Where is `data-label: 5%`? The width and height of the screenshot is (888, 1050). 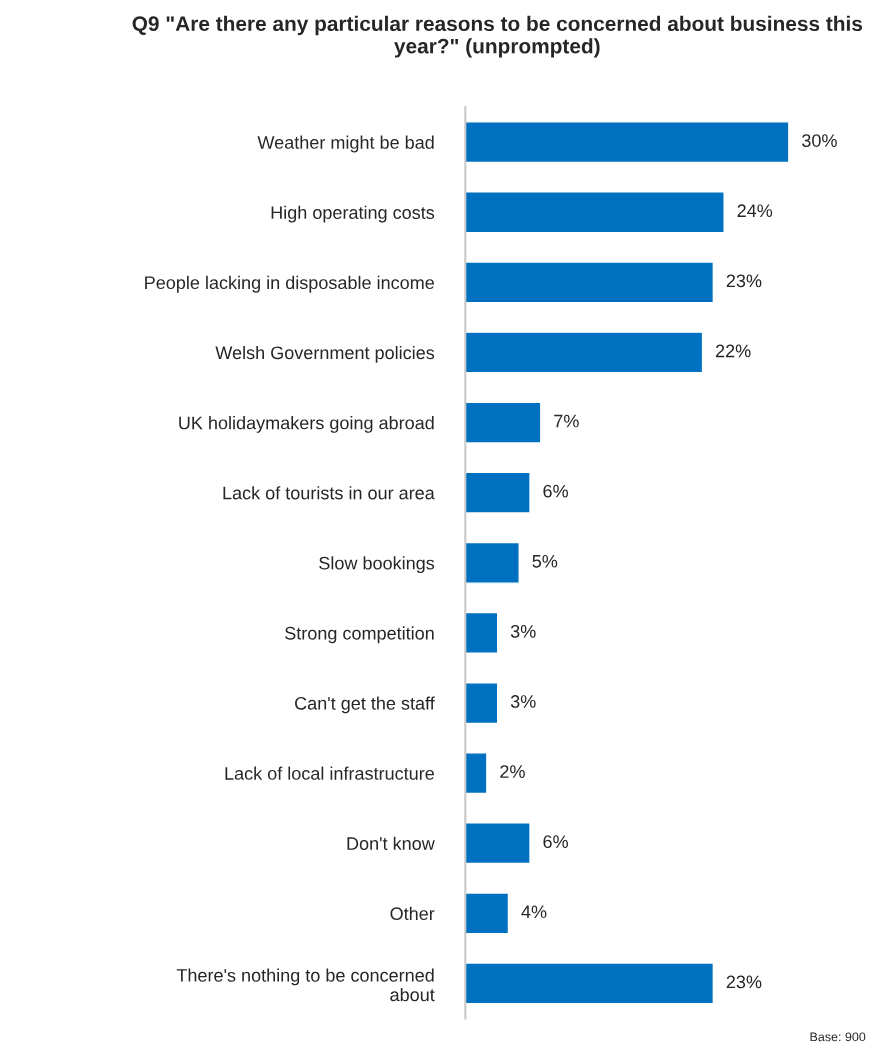 data-label: 5% is located at coordinates (545, 561).